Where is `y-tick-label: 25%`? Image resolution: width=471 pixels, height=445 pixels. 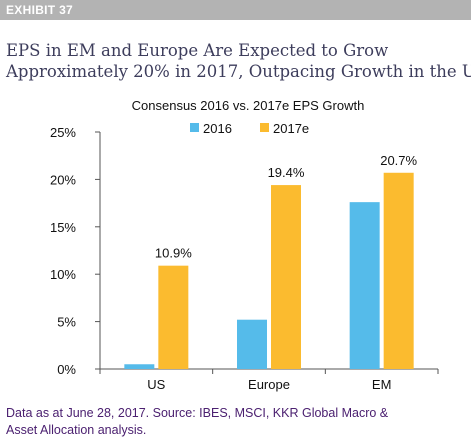
y-tick-label: 25% is located at coordinates (63, 132).